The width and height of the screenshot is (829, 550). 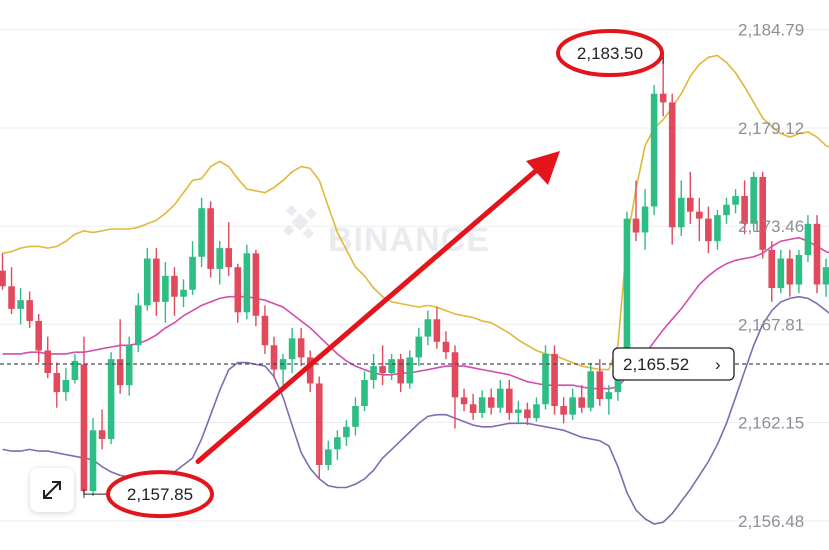 What do you see at coordinates (673, 364) in the screenshot?
I see `current-price-tag: 2,165.52 ›` at bounding box center [673, 364].